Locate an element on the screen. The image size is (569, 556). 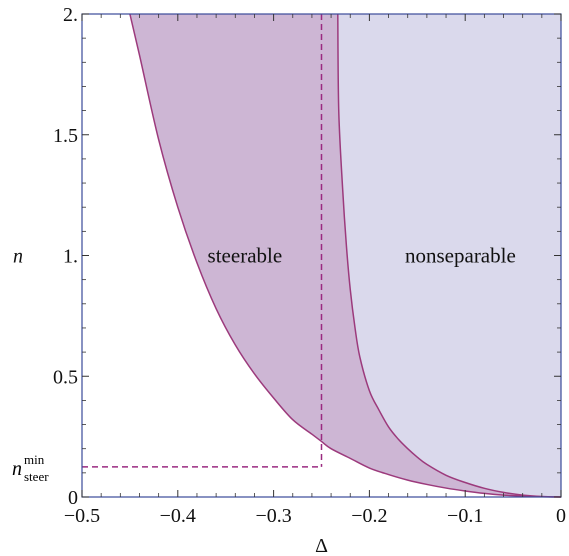
n-steer-min-label: n min steer is located at coordinates (30, 468).